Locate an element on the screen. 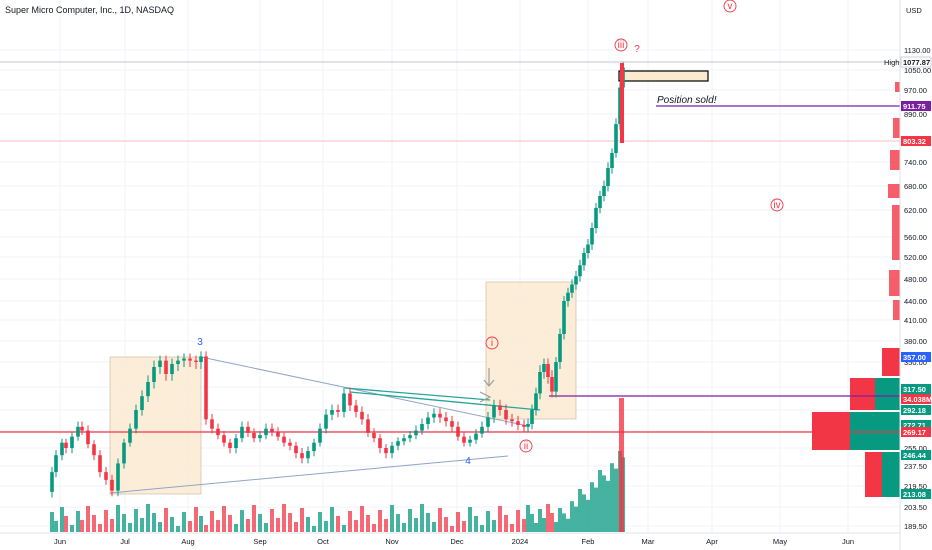 This screenshot has width=932, height=550. price-label-text: 1077.87 is located at coordinates (916, 62).